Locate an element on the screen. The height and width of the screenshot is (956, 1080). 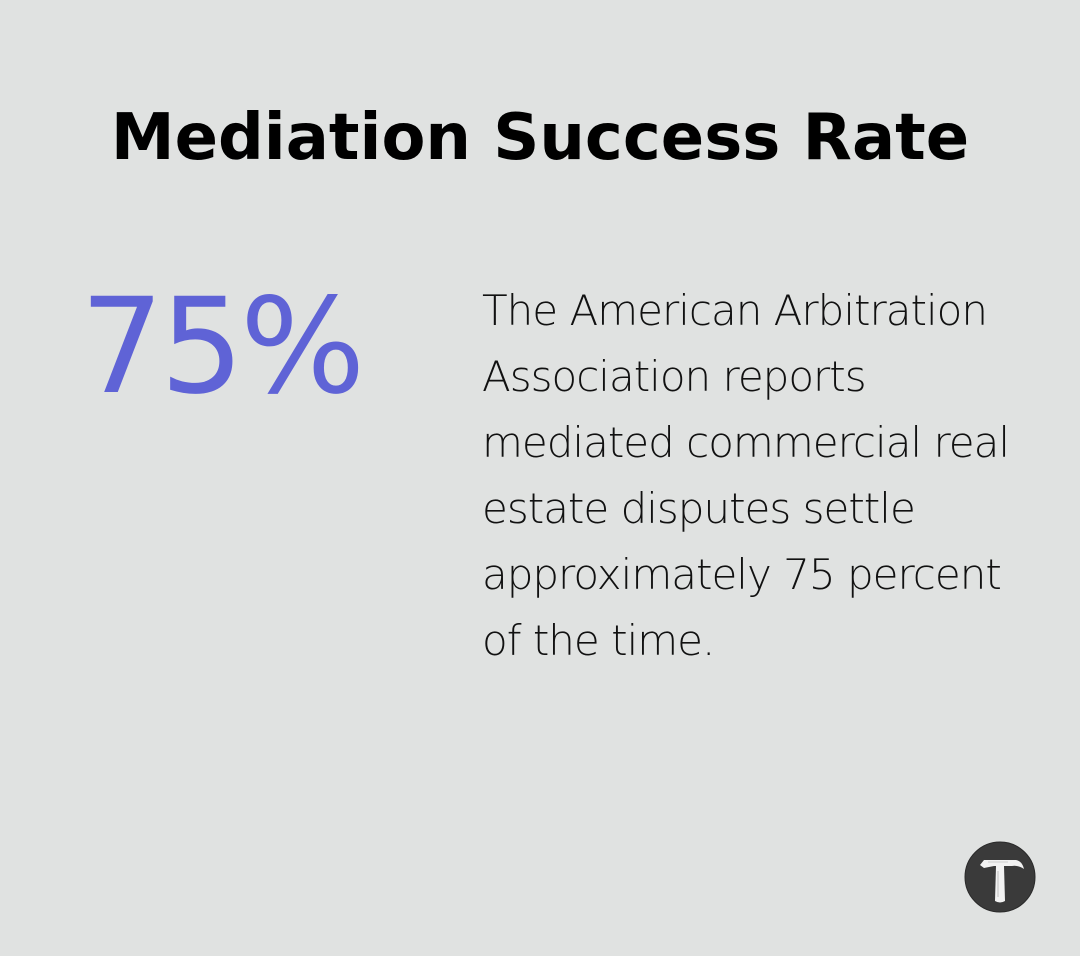
brand-logo is located at coordinates (1000, 877).